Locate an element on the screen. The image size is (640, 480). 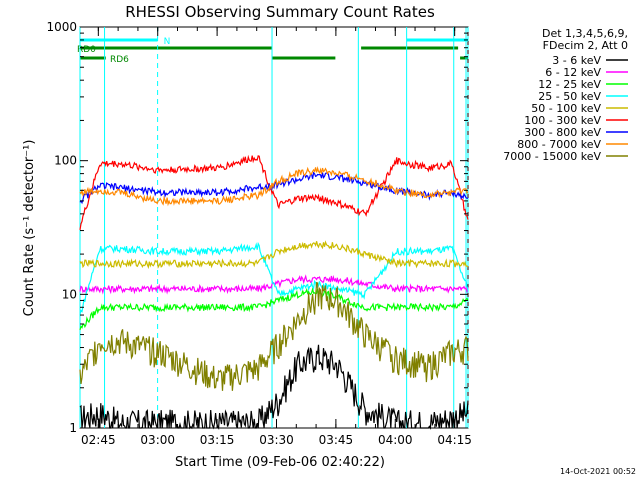
legend-header: Det 1,3,4,5,6,9, is located at coordinates (585, 33).